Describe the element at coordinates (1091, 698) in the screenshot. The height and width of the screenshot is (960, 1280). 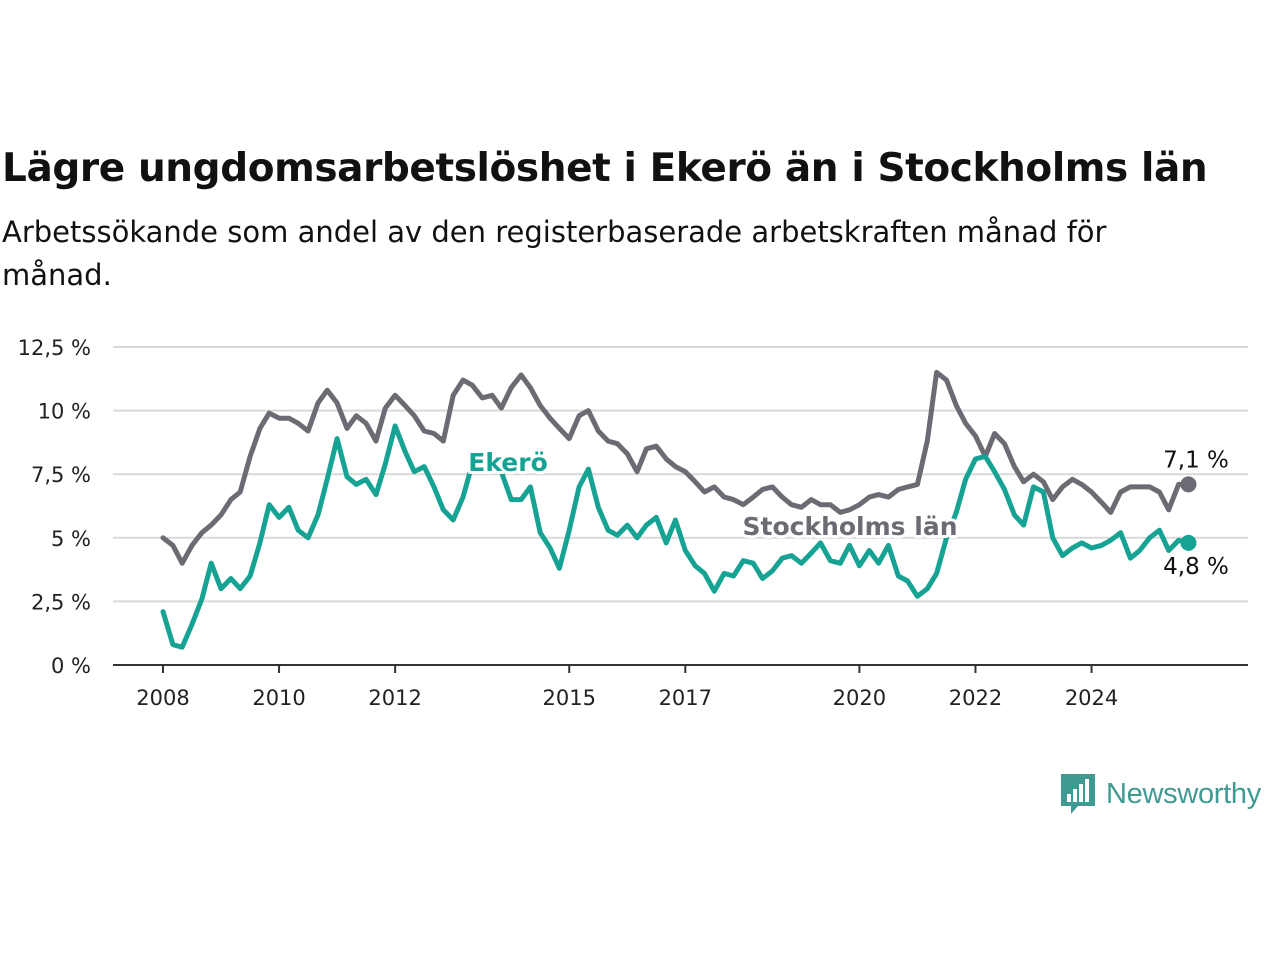
I see `x-tick-label: 2024` at that location.